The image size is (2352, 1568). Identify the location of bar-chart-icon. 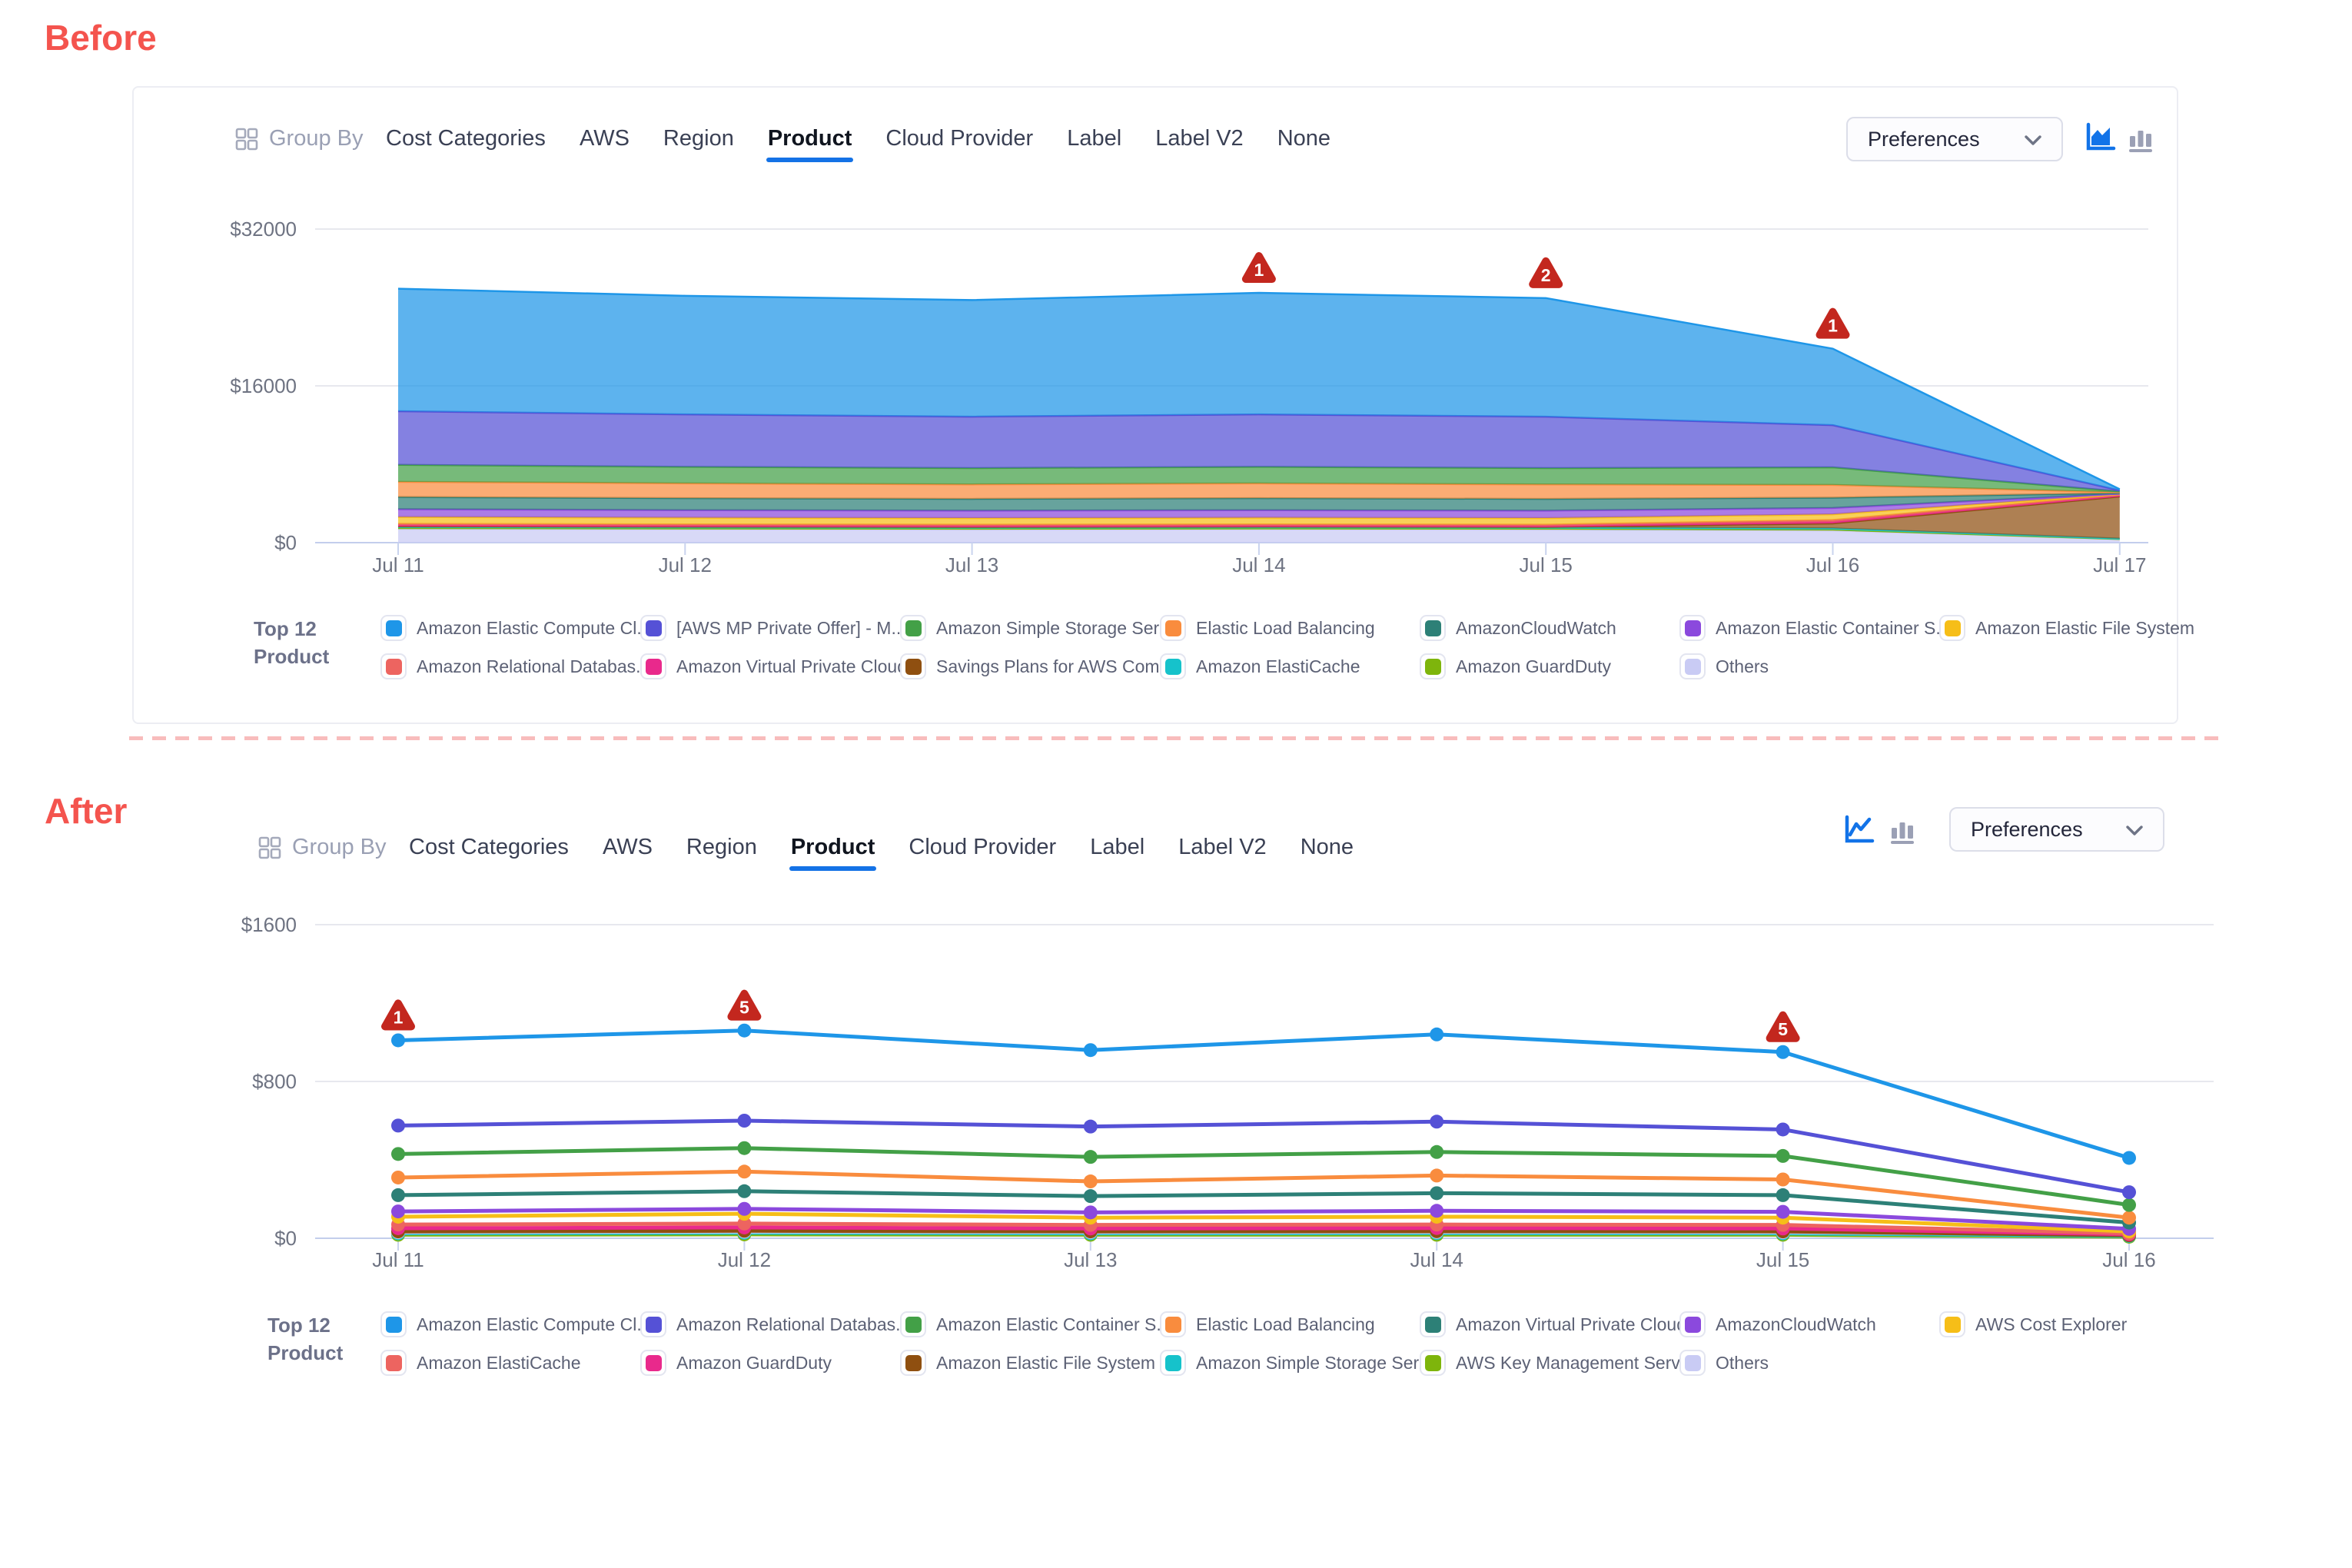
(1902, 830).